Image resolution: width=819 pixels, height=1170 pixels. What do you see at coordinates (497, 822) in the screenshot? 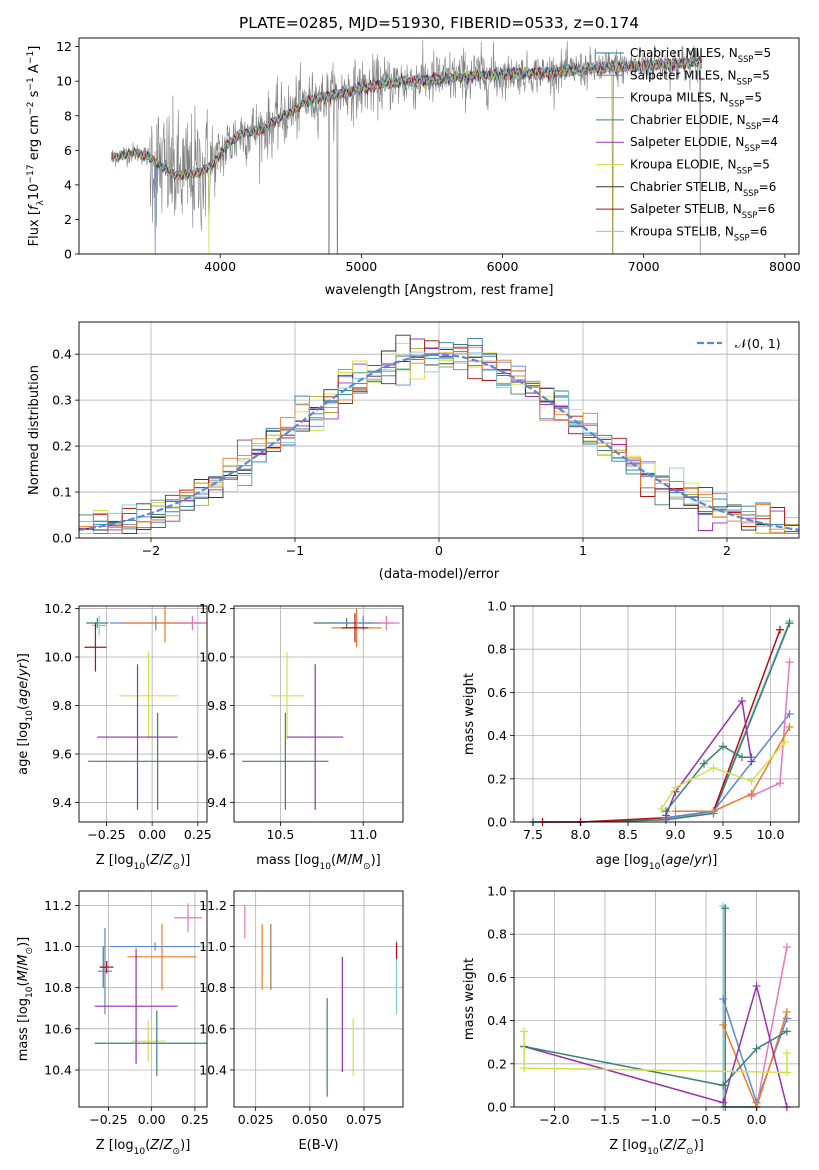
I see `age-vs-weight-ytick-label-0: 0.0` at bounding box center [497, 822].